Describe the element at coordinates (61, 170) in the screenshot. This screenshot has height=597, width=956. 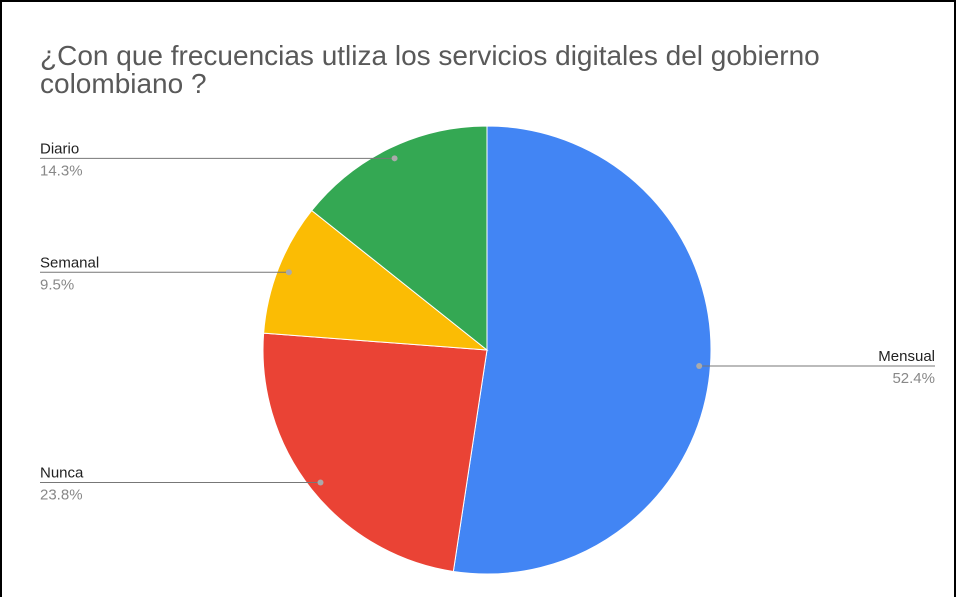
I see `slice-value-label: 14.3%` at that location.